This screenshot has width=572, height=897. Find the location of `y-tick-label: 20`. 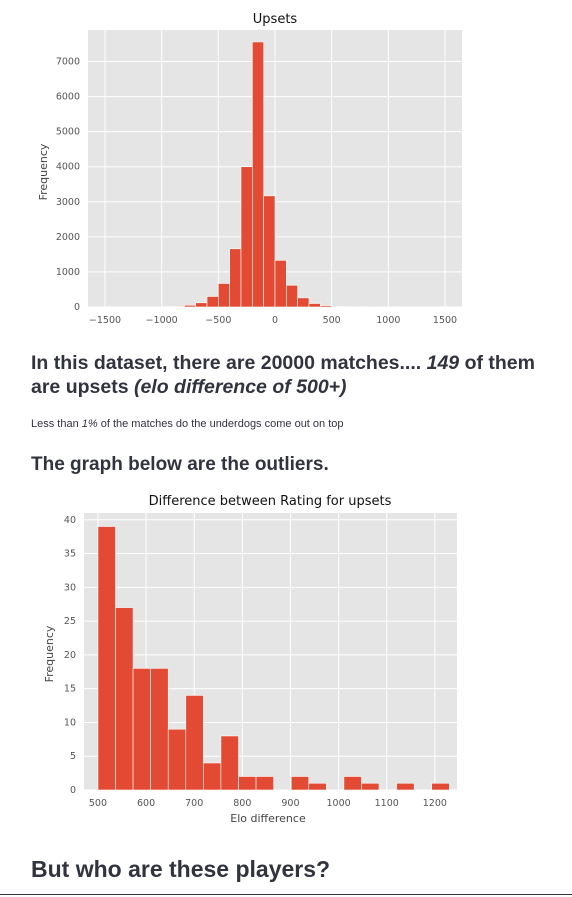

y-tick-label: 20 is located at coordinates (70, 655).